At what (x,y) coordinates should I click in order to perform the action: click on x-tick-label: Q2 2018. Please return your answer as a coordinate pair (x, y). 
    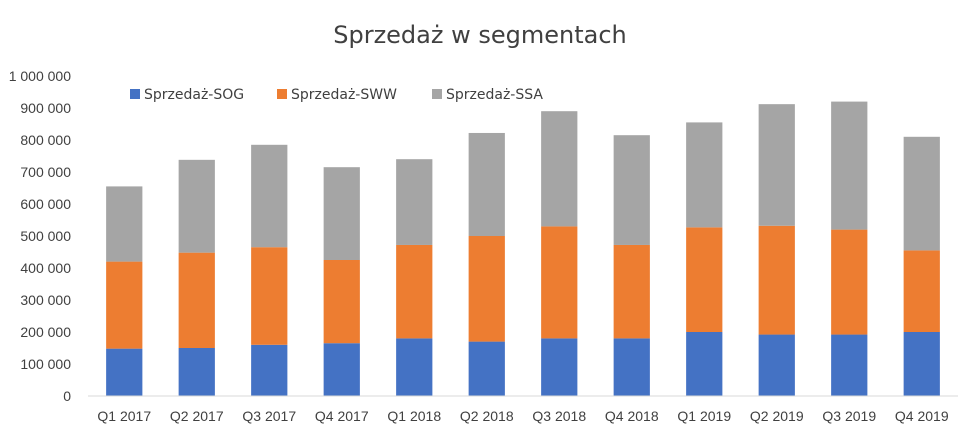
    Looking at the image, I should click on (487, 416).